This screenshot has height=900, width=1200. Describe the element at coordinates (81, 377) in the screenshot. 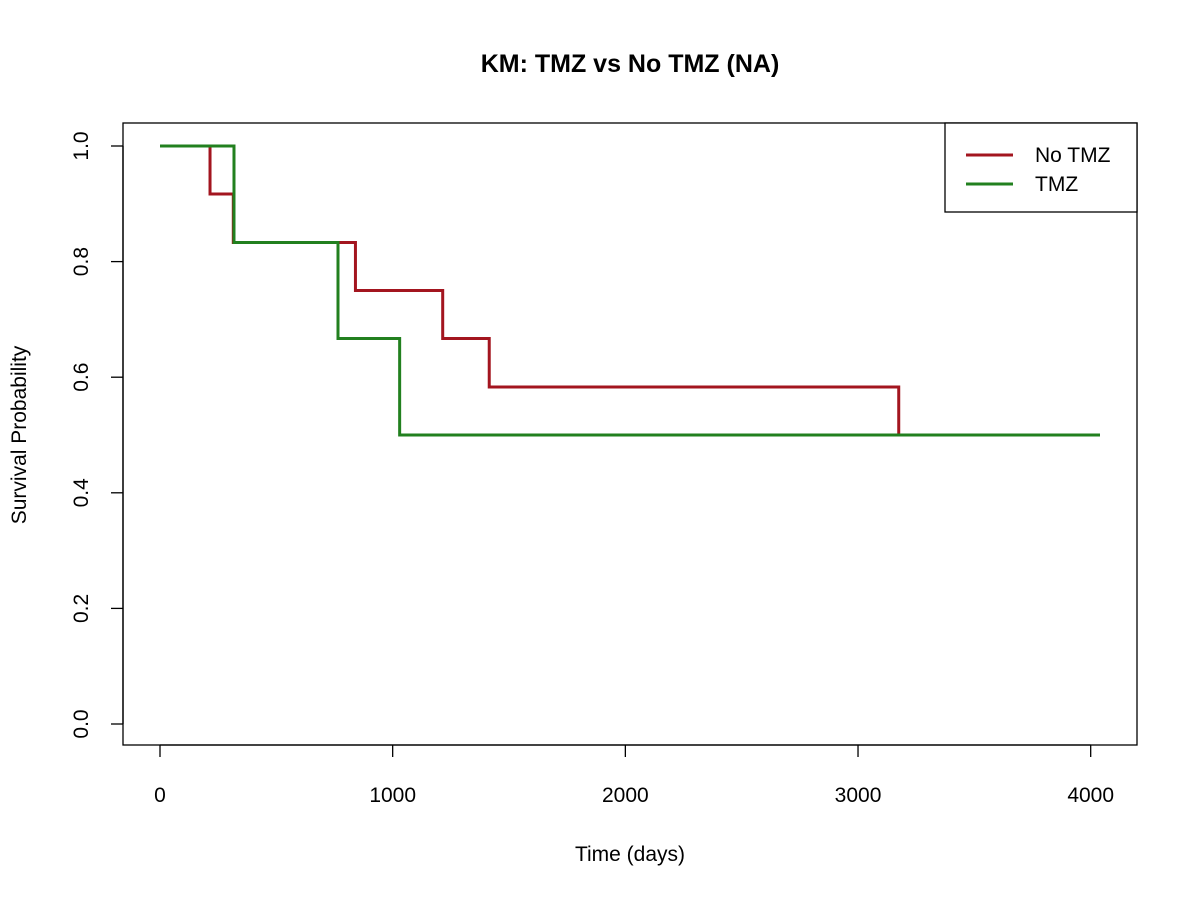

I see `y-tick-label: 0.6` at that location.